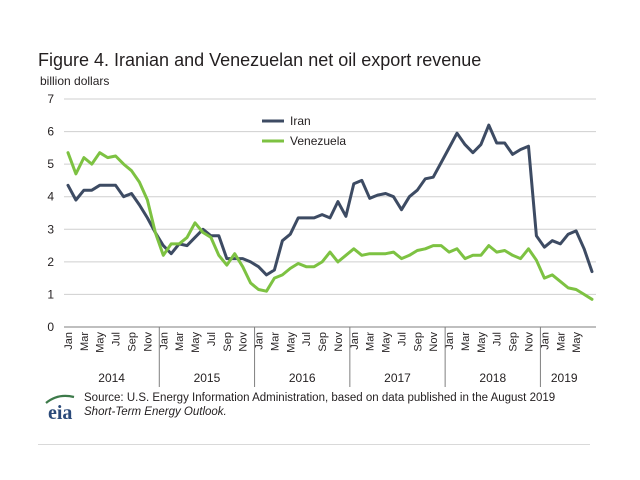 The height and width of the screenshot is (480, 640). Describe the element at coordinates (318, 141) in the screenshot. I see `legend-label-venezuela: Venezuela` at that location.